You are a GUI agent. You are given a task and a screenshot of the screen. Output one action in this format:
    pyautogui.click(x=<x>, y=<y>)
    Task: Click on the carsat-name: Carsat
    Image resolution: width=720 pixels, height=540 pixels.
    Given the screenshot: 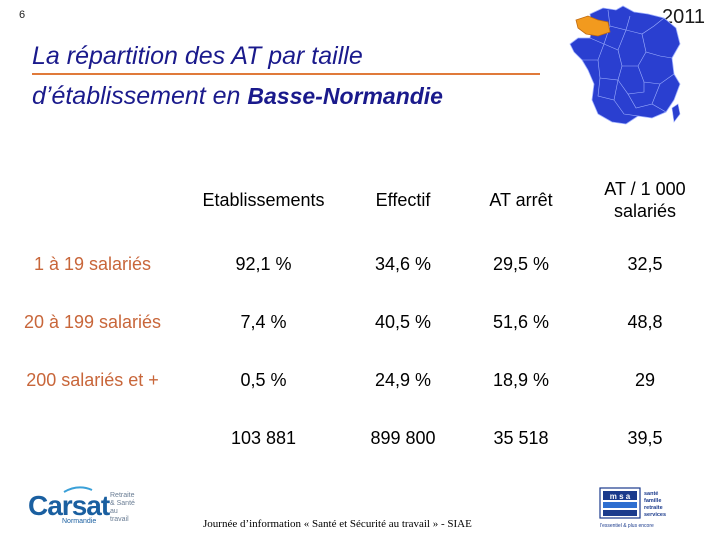 What is the action you would take?
    pyautogui.click(x=69, y=505)
    